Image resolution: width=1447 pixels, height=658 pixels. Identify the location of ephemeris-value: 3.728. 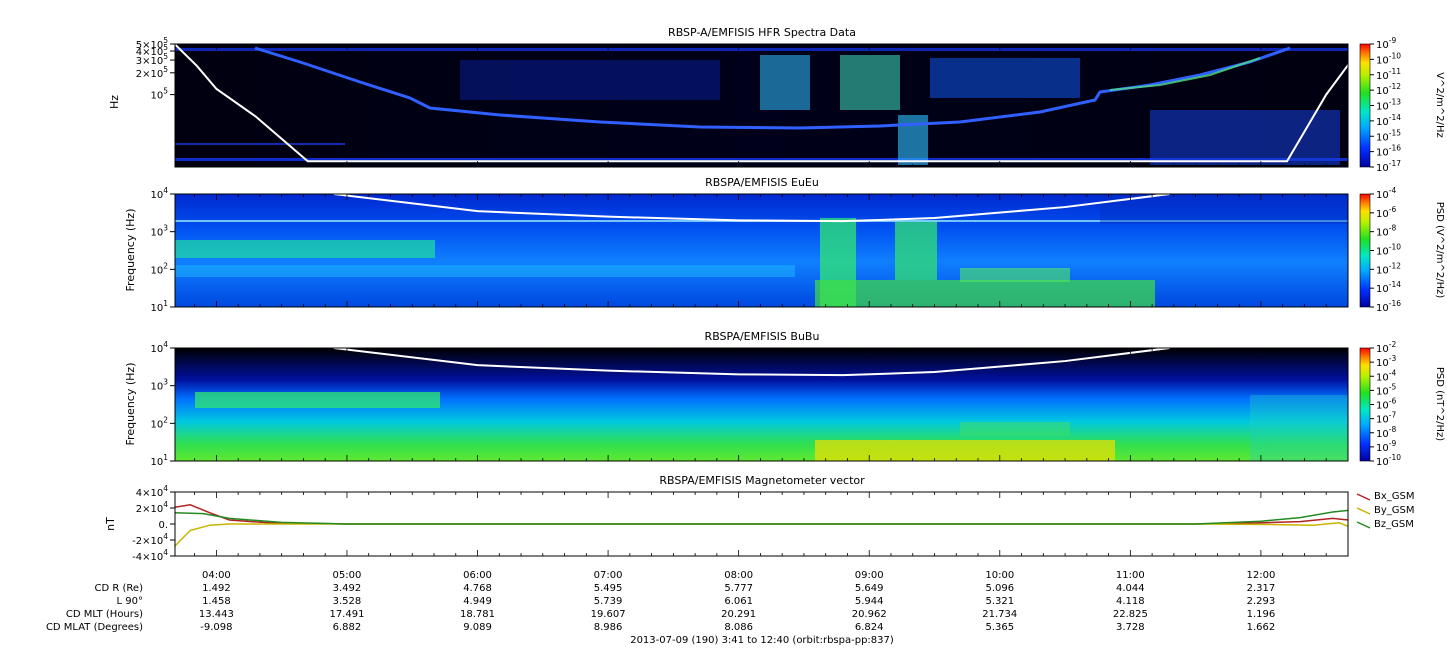
(1130, 627).